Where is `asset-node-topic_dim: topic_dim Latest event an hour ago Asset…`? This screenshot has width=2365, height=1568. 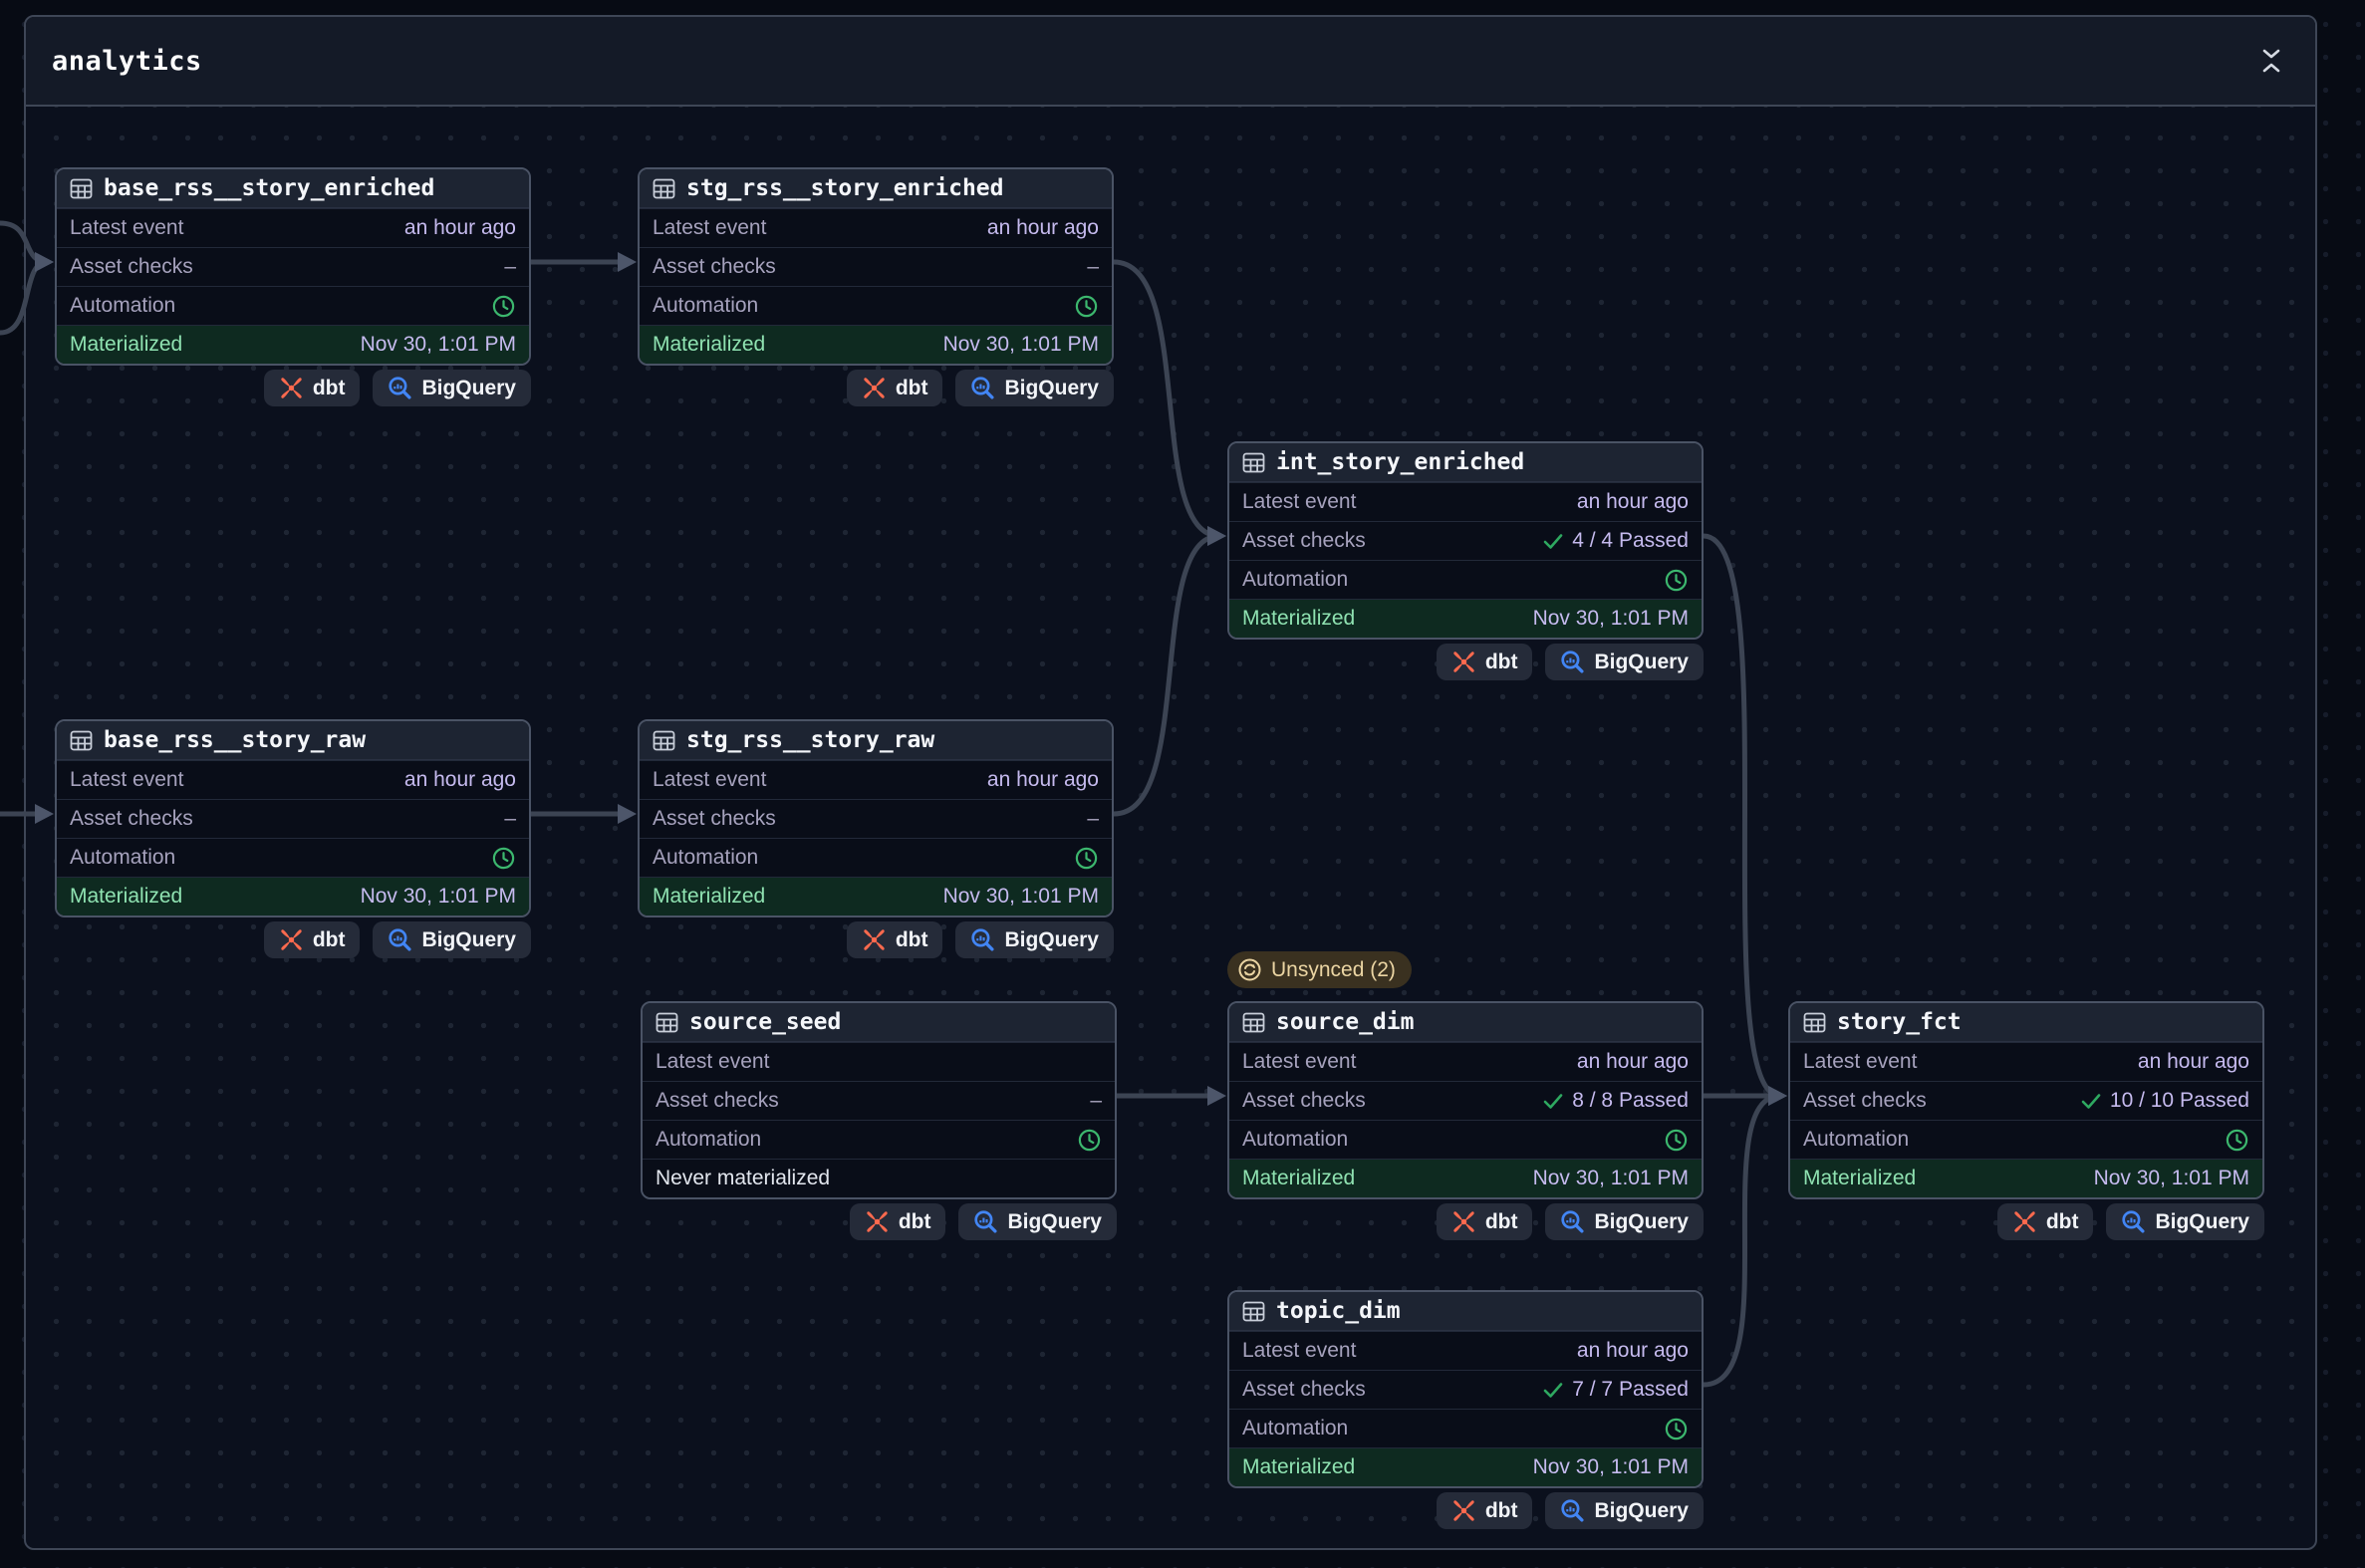
asset-node-topic_dim: topic_dim Latest event an hour ago Asset… is located at coordinates (1466, 1389).